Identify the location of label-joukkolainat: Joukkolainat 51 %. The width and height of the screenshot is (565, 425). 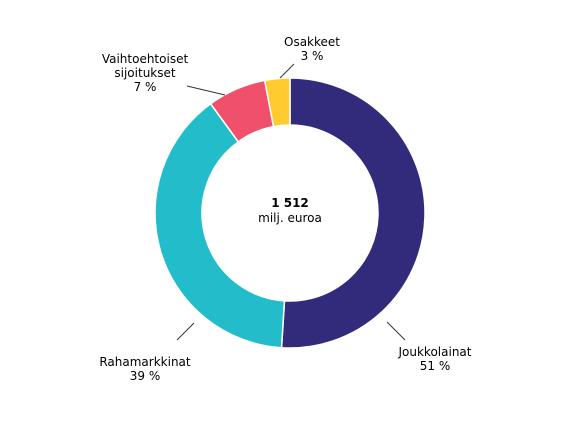
(435, 359).